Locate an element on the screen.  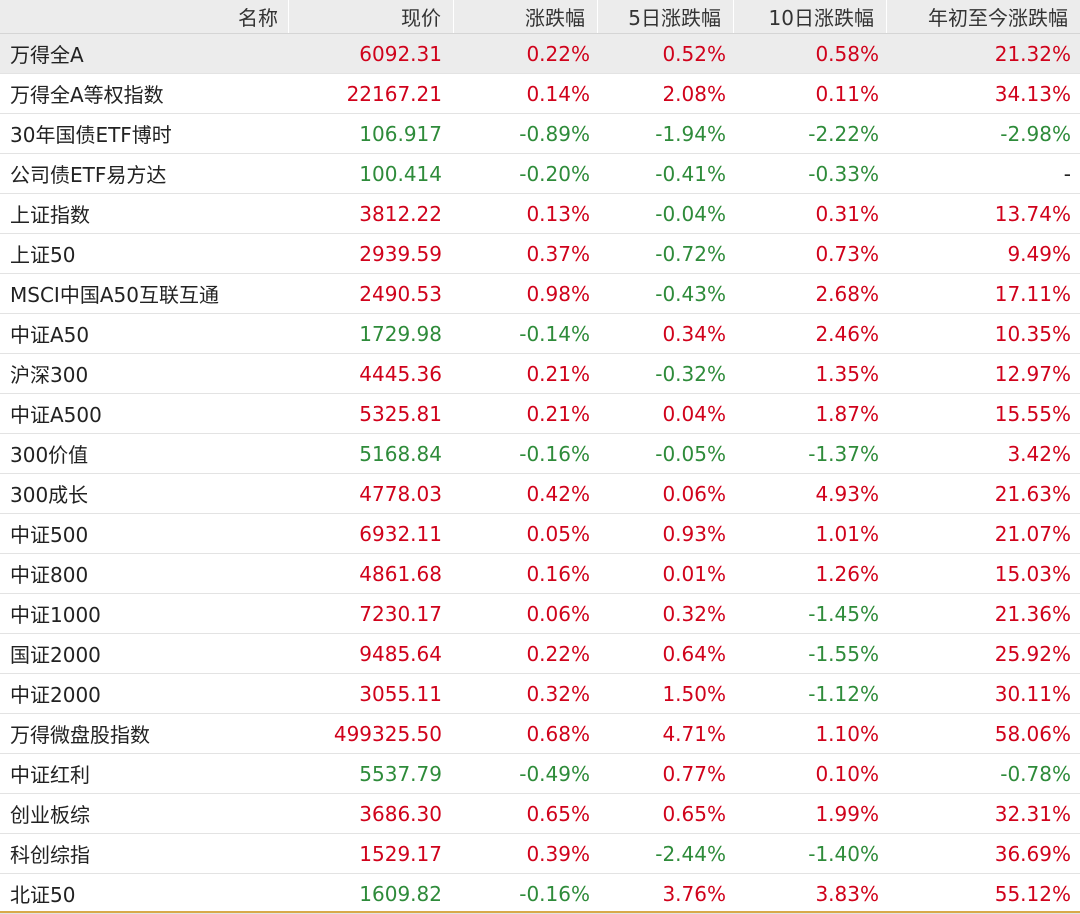
cell-name: 万得全A等权指数 is located at coordinates (87, 95).